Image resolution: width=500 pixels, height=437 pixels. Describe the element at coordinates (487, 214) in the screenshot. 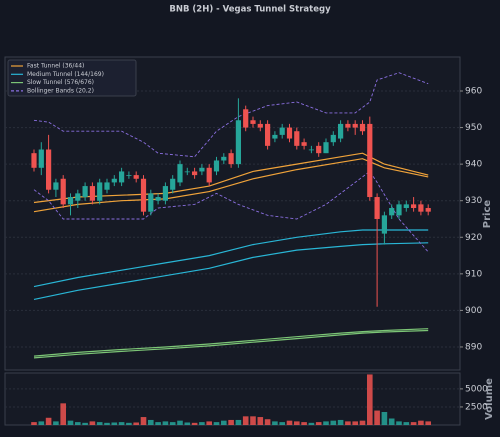

I see `y-axis-label: Price` at that location.